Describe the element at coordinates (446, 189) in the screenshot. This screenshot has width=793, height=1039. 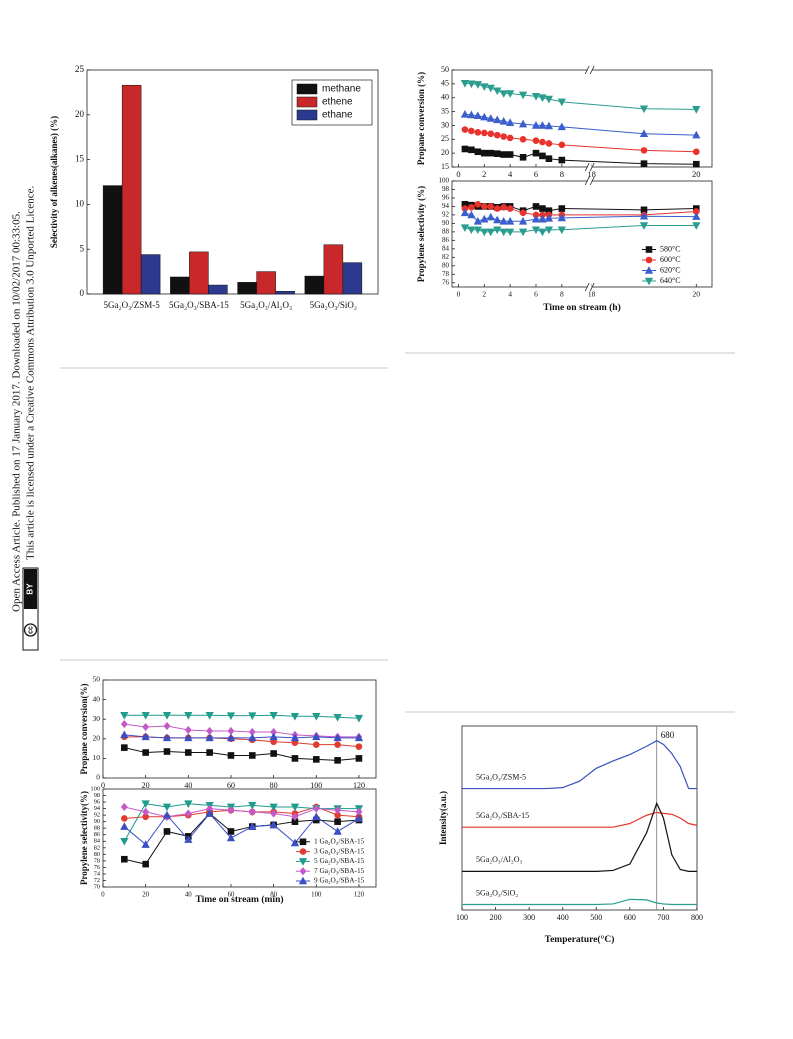
I see `y-tick-label: 98` at that location.